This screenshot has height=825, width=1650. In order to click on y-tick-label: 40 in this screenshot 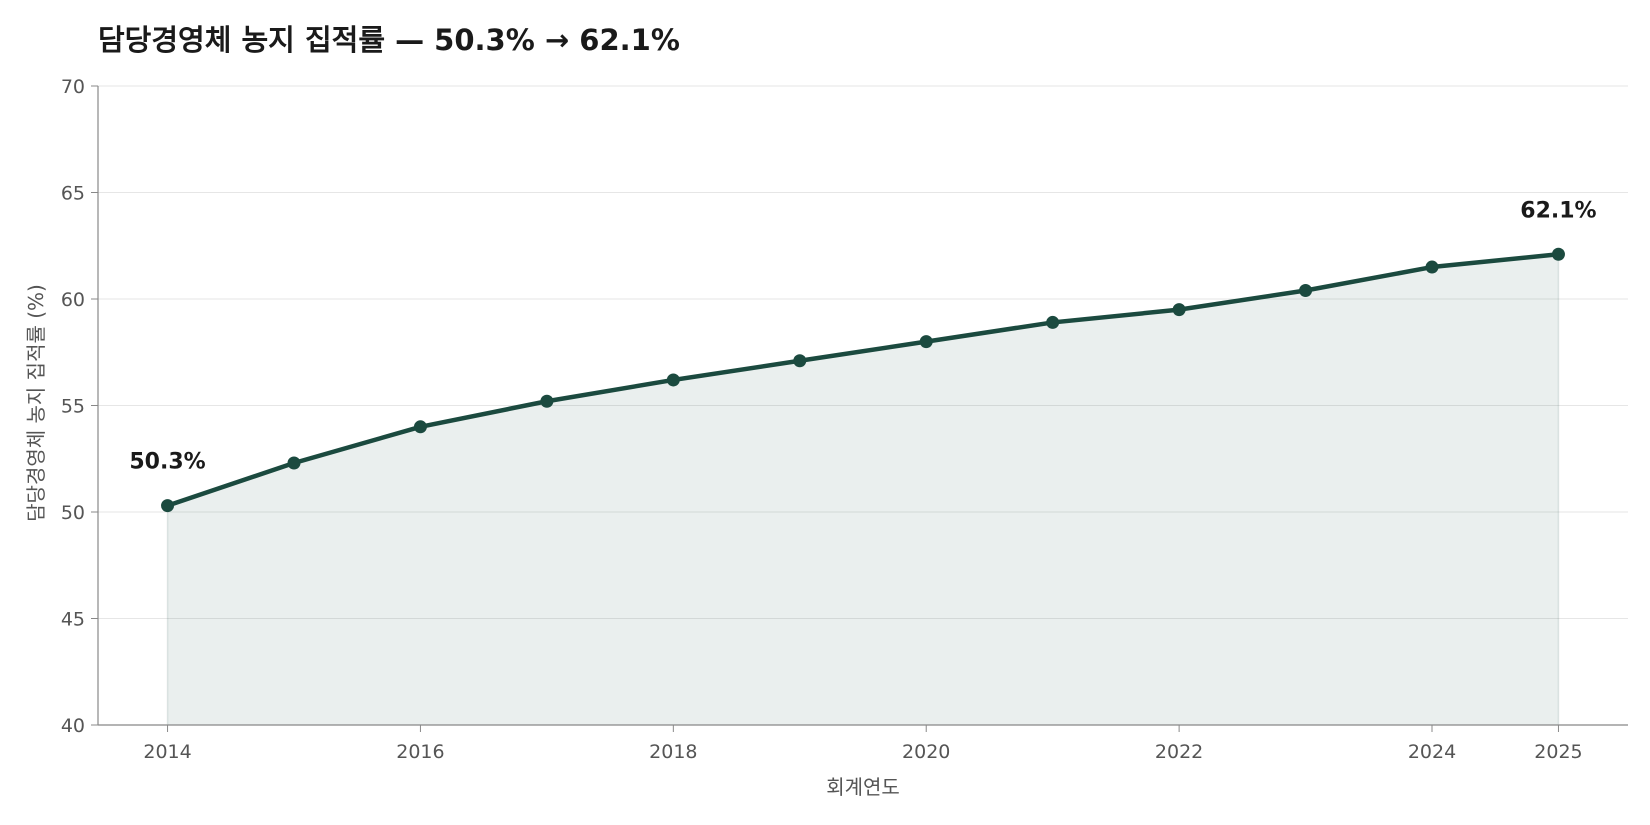, I will do `click(73, 726)`.